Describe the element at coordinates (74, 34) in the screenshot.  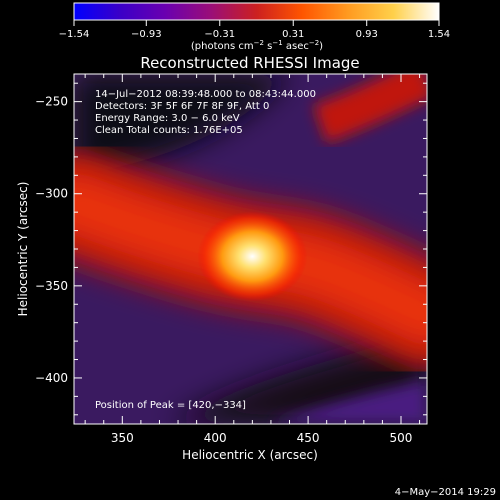
I see `colorbar-tick-label: −1.54` at that location.